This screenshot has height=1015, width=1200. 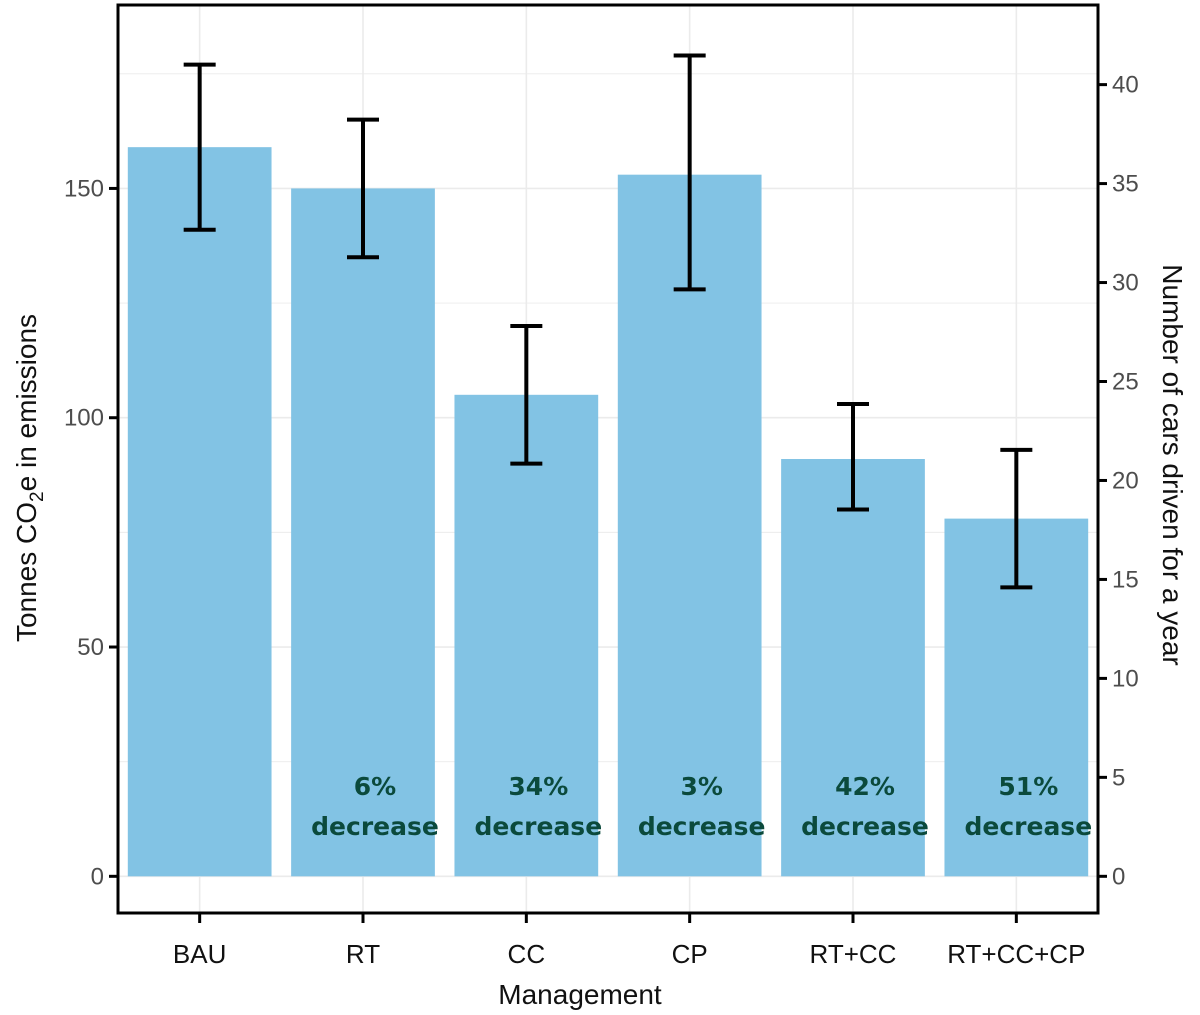 What do you see at coordinates (1118, 777) in the screenshot?
I see `y2-tick-label-5: 5` at bounding box center [1118, 777].